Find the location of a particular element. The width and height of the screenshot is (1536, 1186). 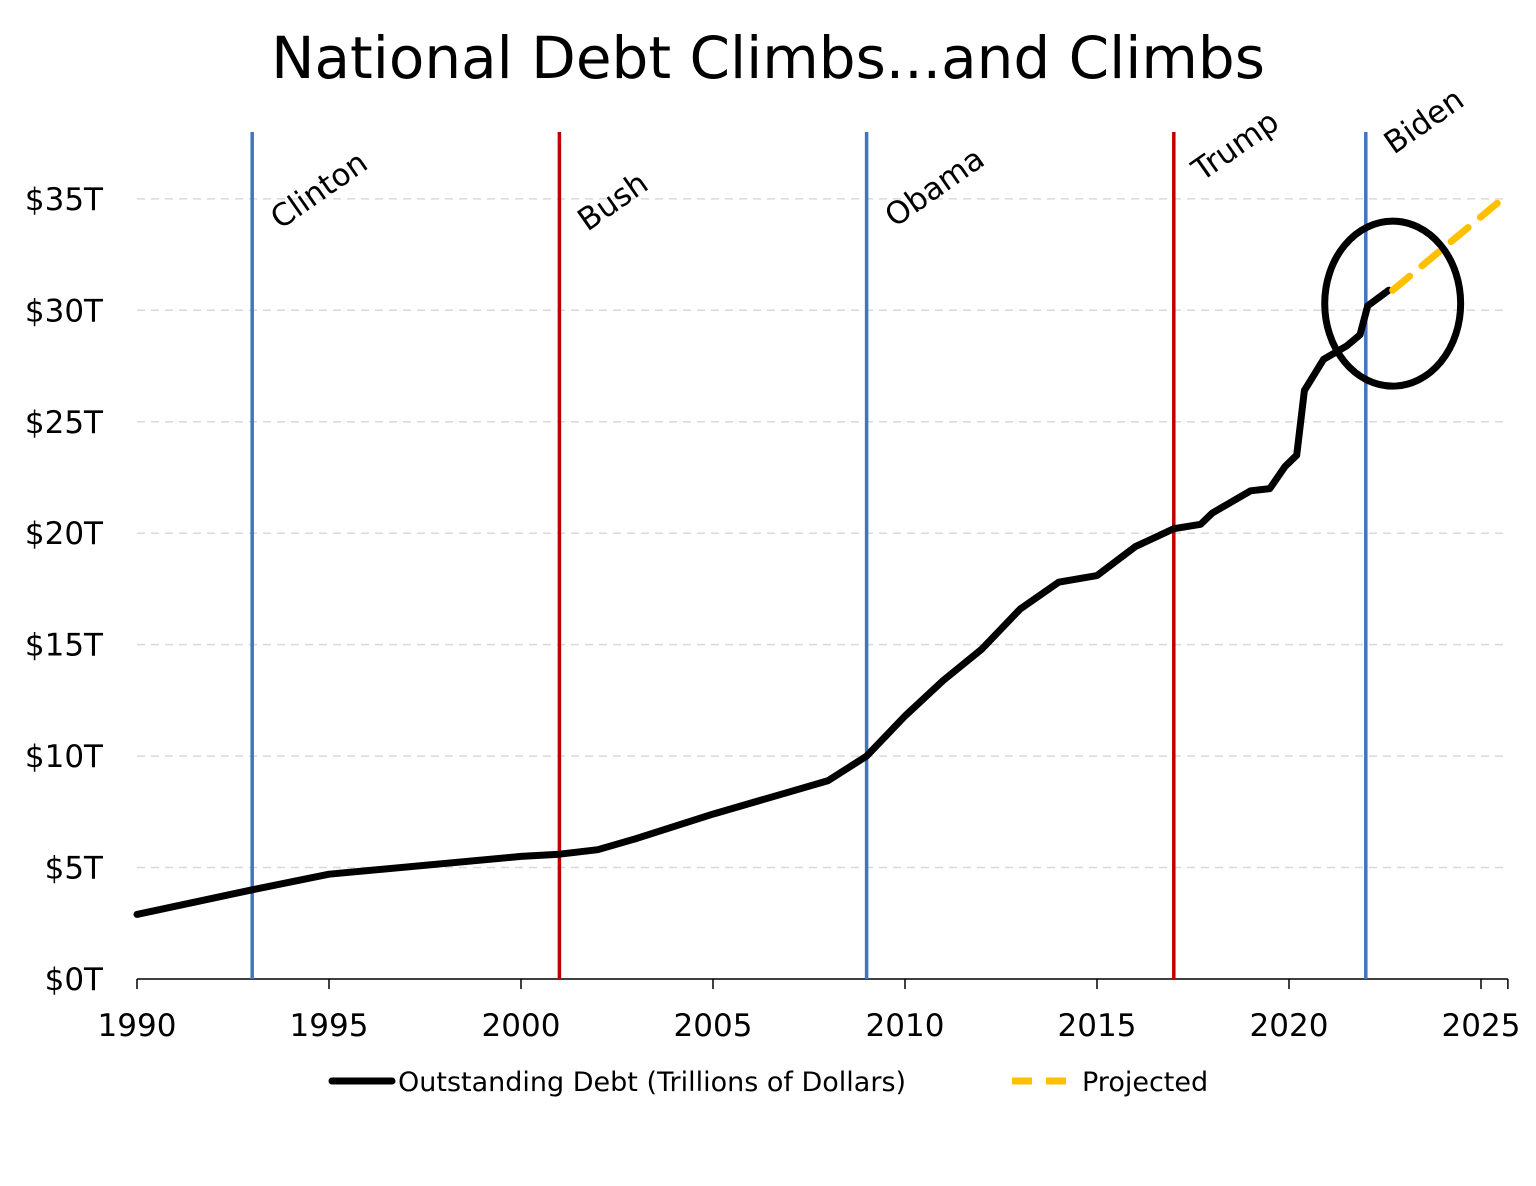

y-tick-label: $5T is located at coordinates (74, 869).